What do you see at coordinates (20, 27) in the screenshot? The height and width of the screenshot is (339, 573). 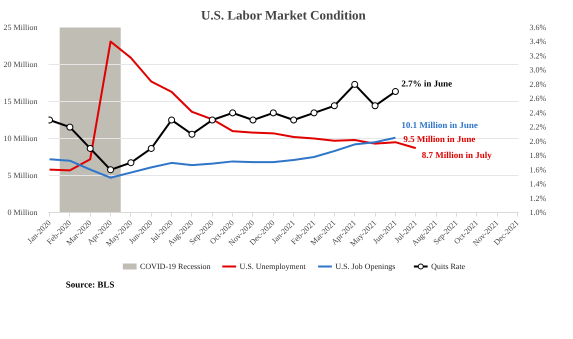 I see `y-tick-label: 25 Million` at bounding box center [20, 27].